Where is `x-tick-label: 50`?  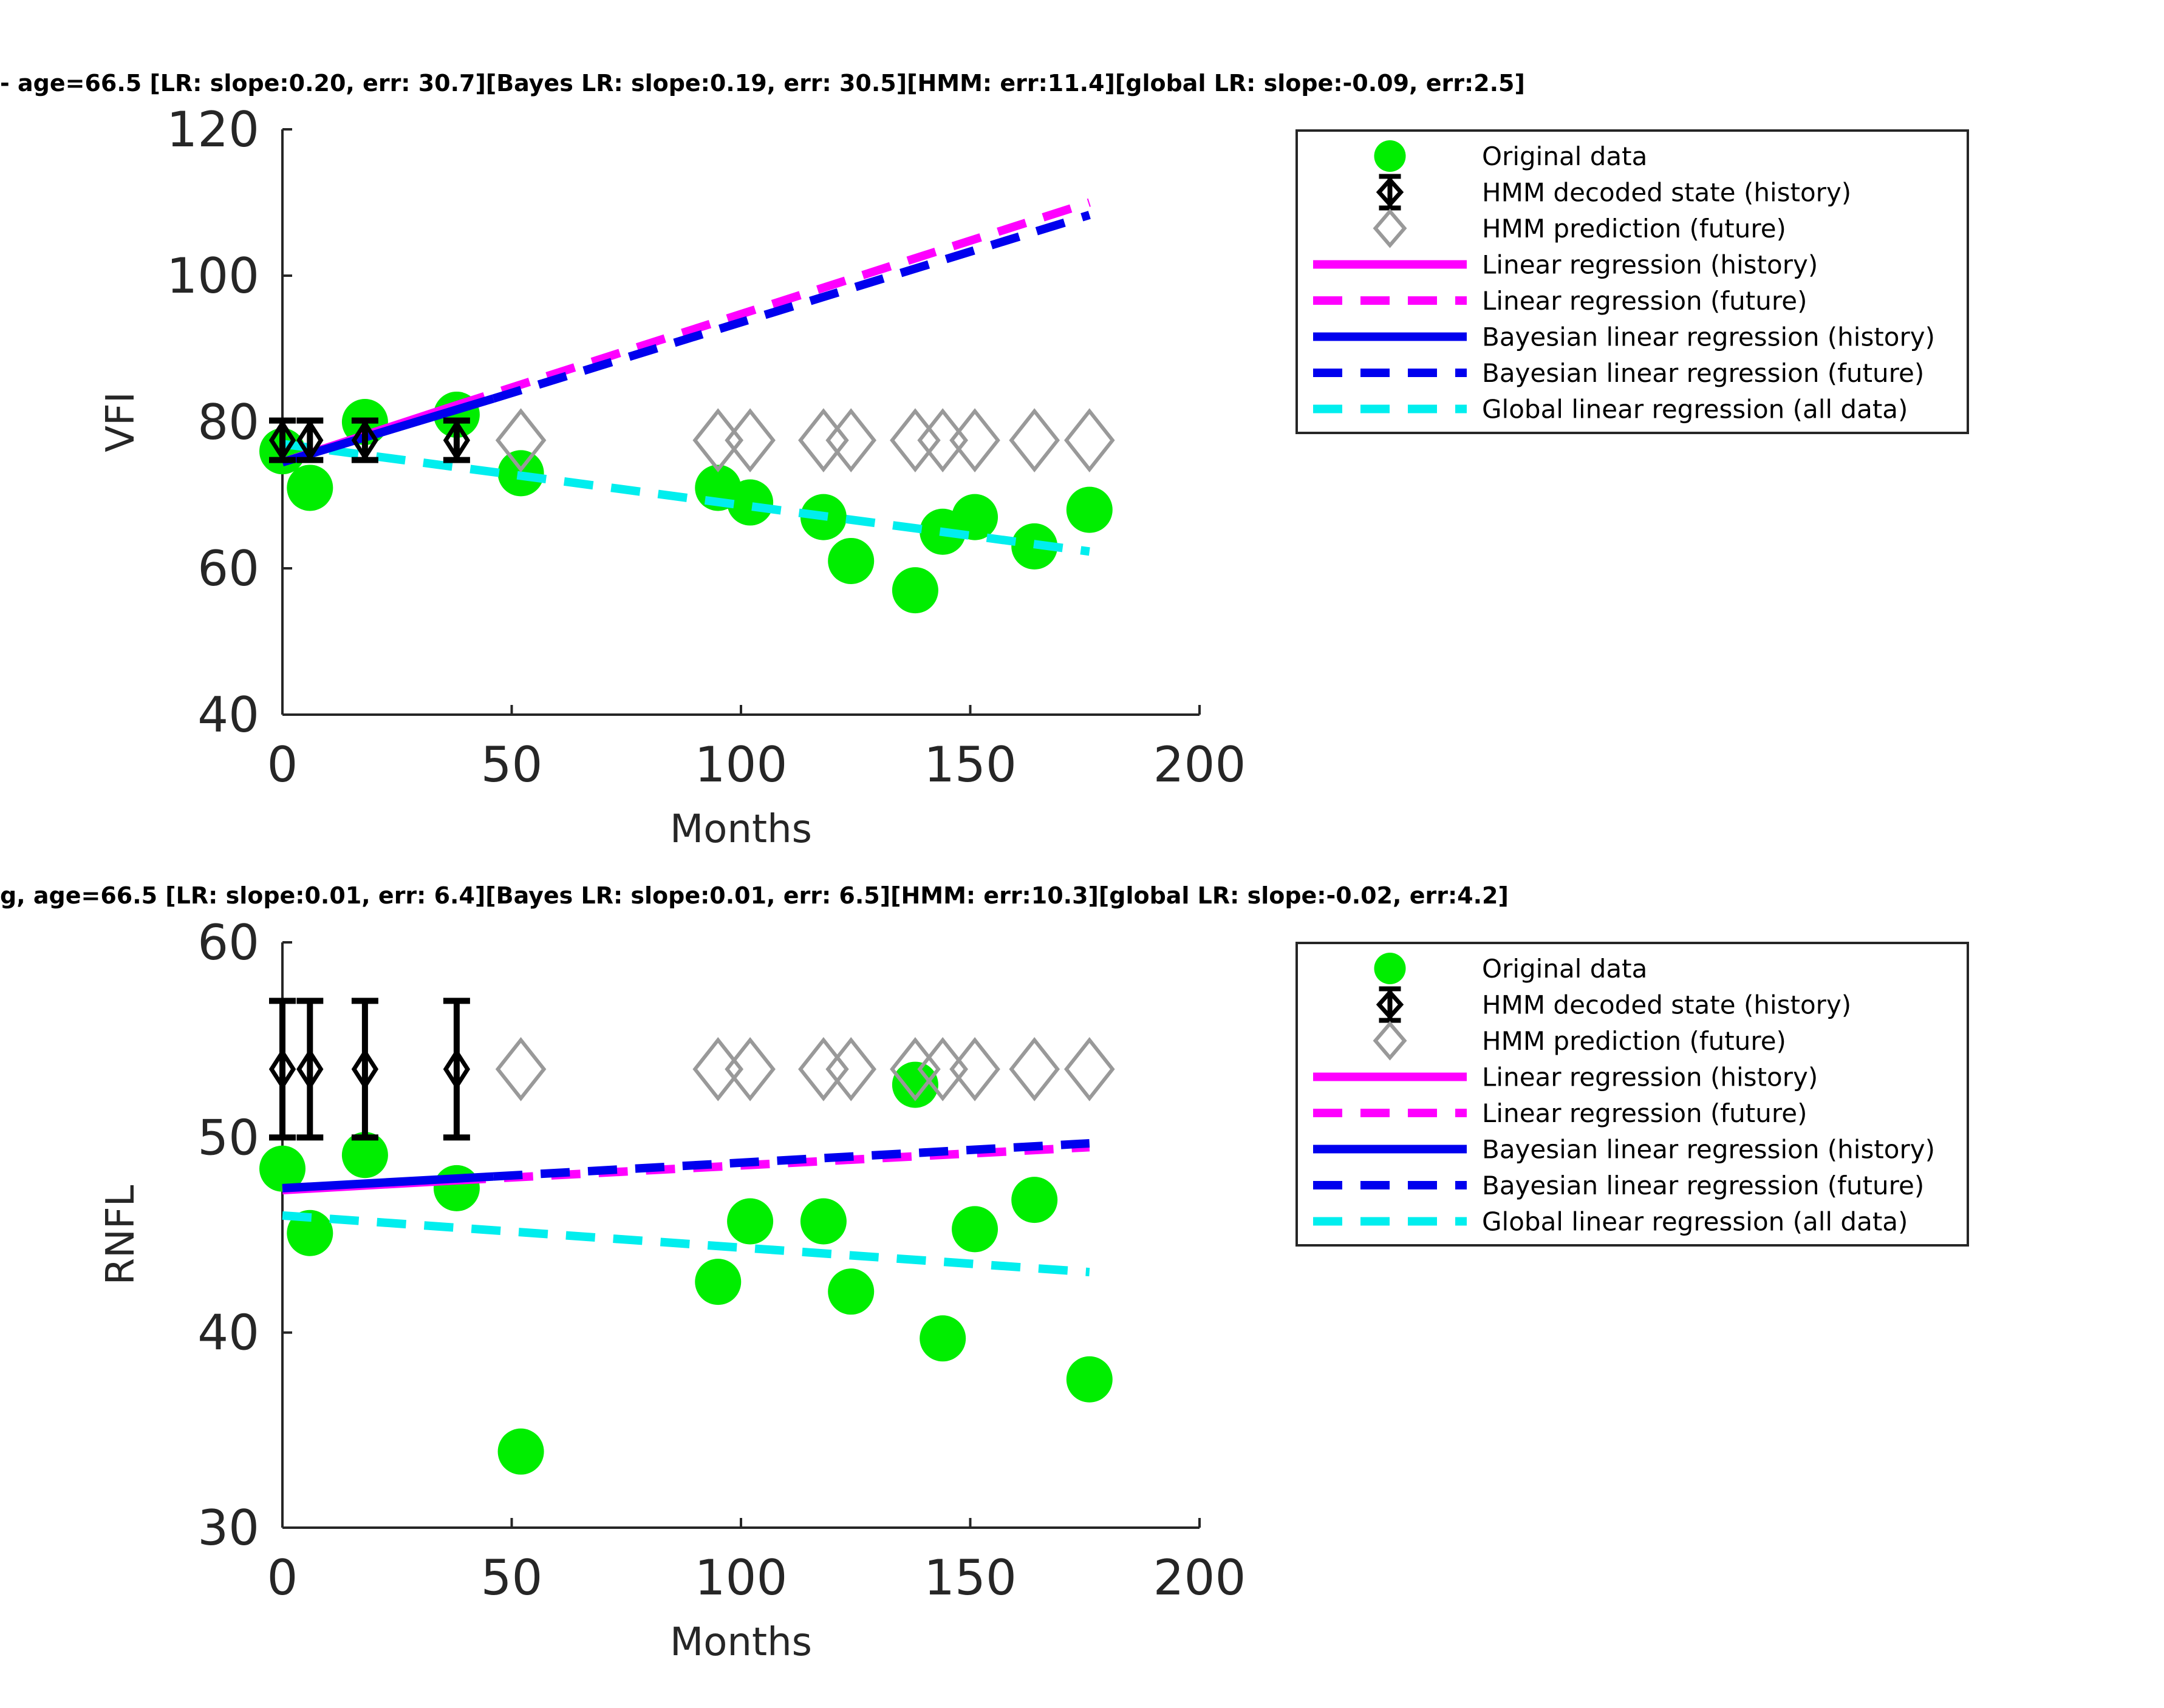 x-tick-label: 50 is located at coordinates (512, 1578).